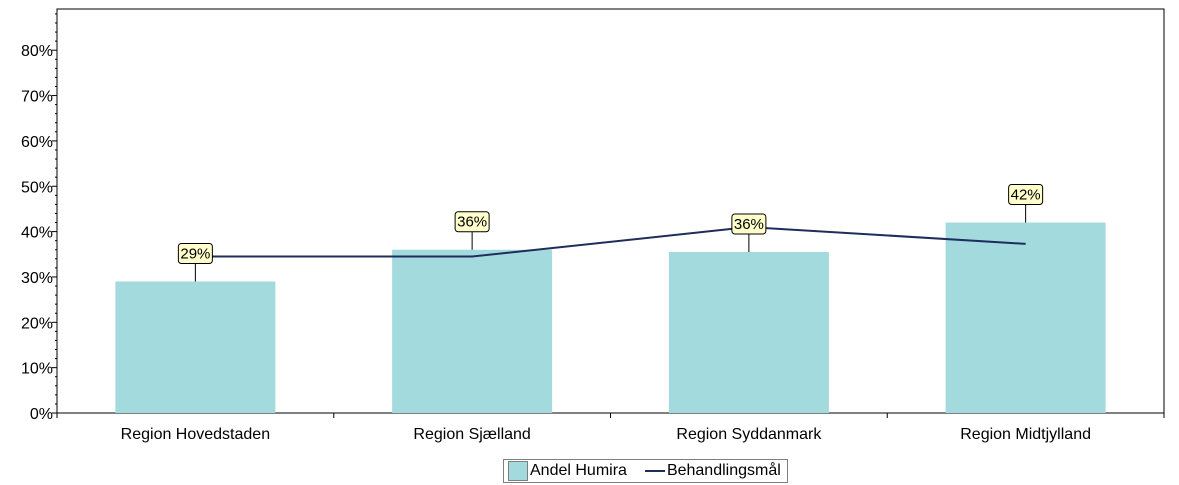 Image resolution: width=1179 pixels, height=485 pixels. I want to click on y-tick-label: 60%, so click(37, 142).